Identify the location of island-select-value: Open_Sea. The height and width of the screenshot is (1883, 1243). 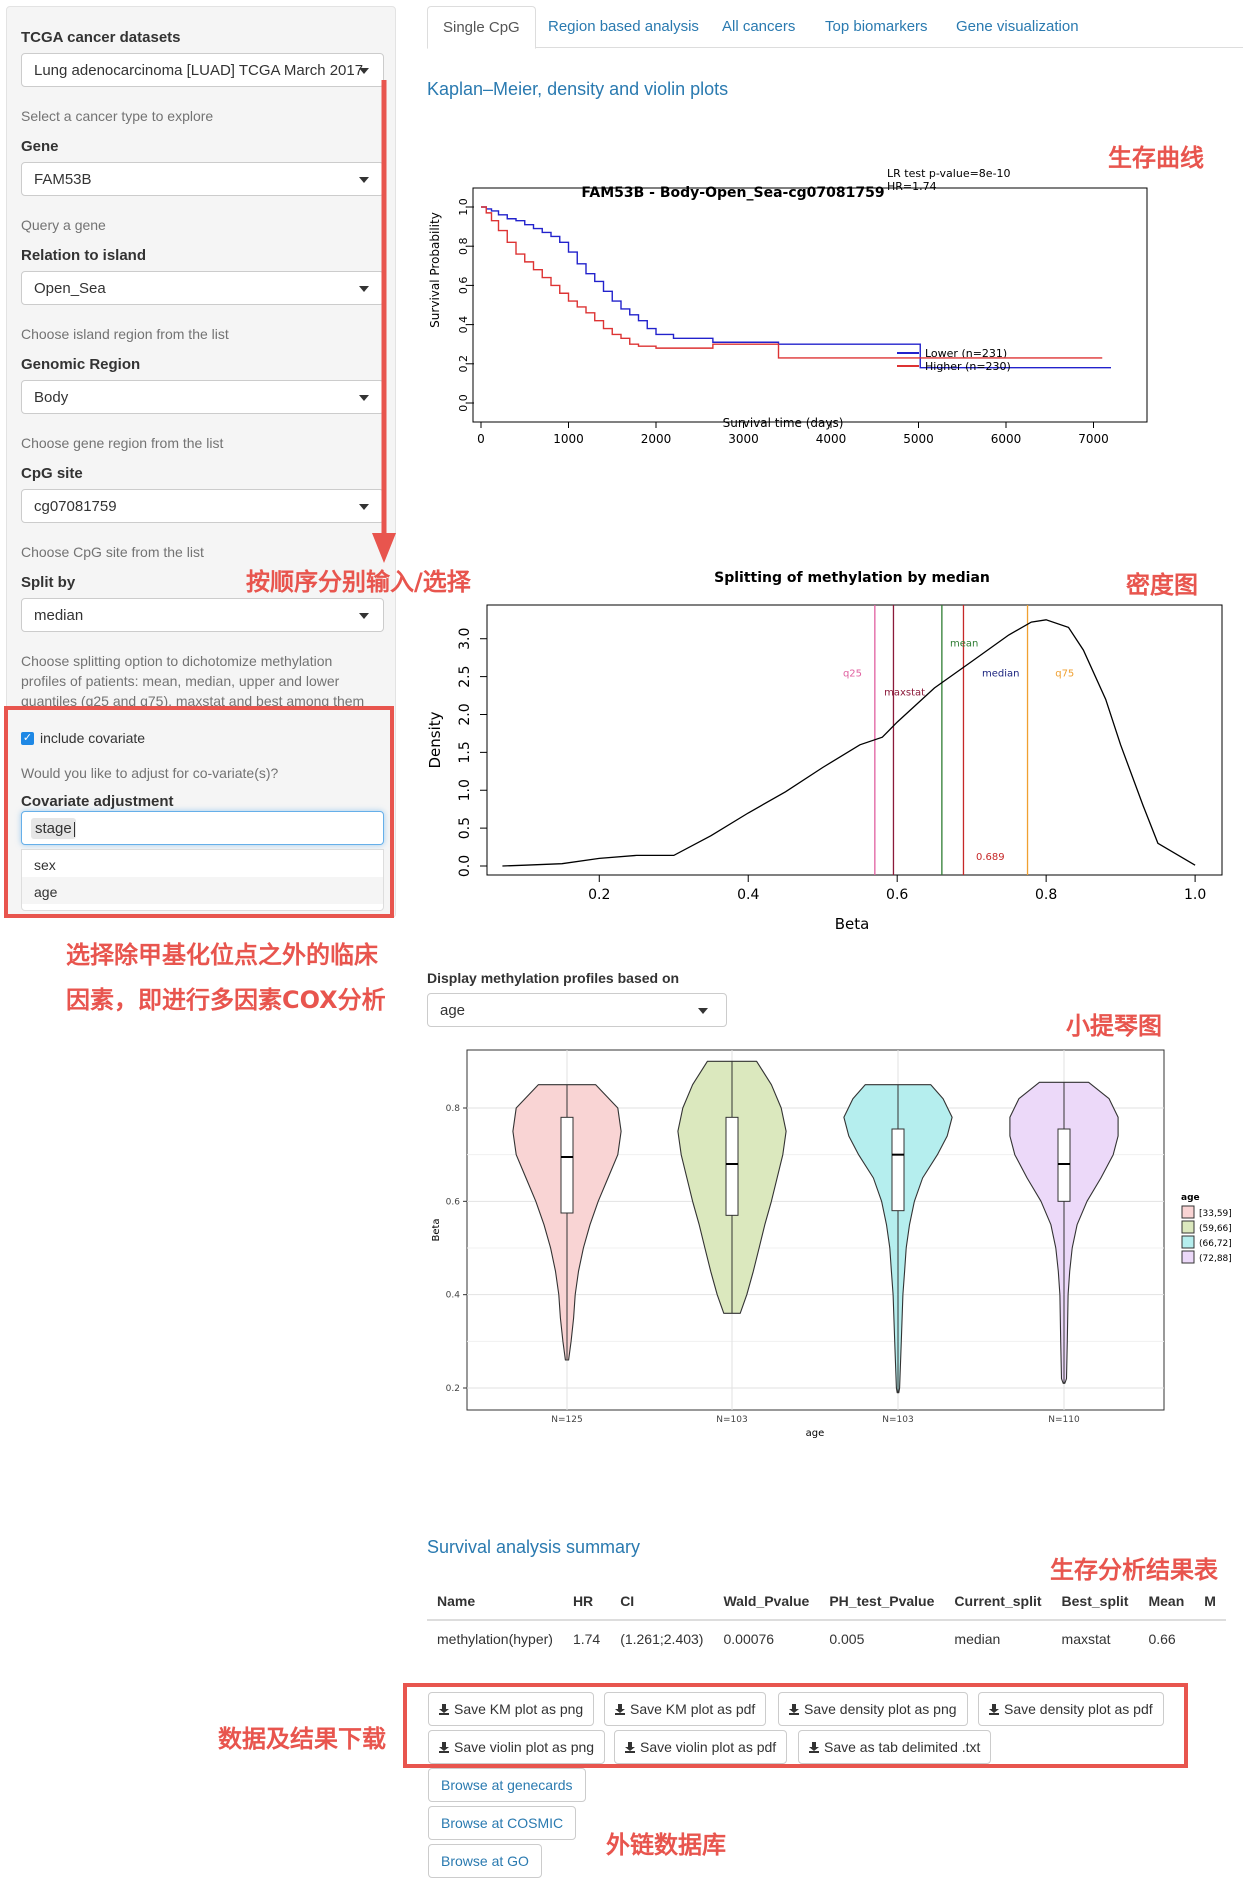
(70, 288).